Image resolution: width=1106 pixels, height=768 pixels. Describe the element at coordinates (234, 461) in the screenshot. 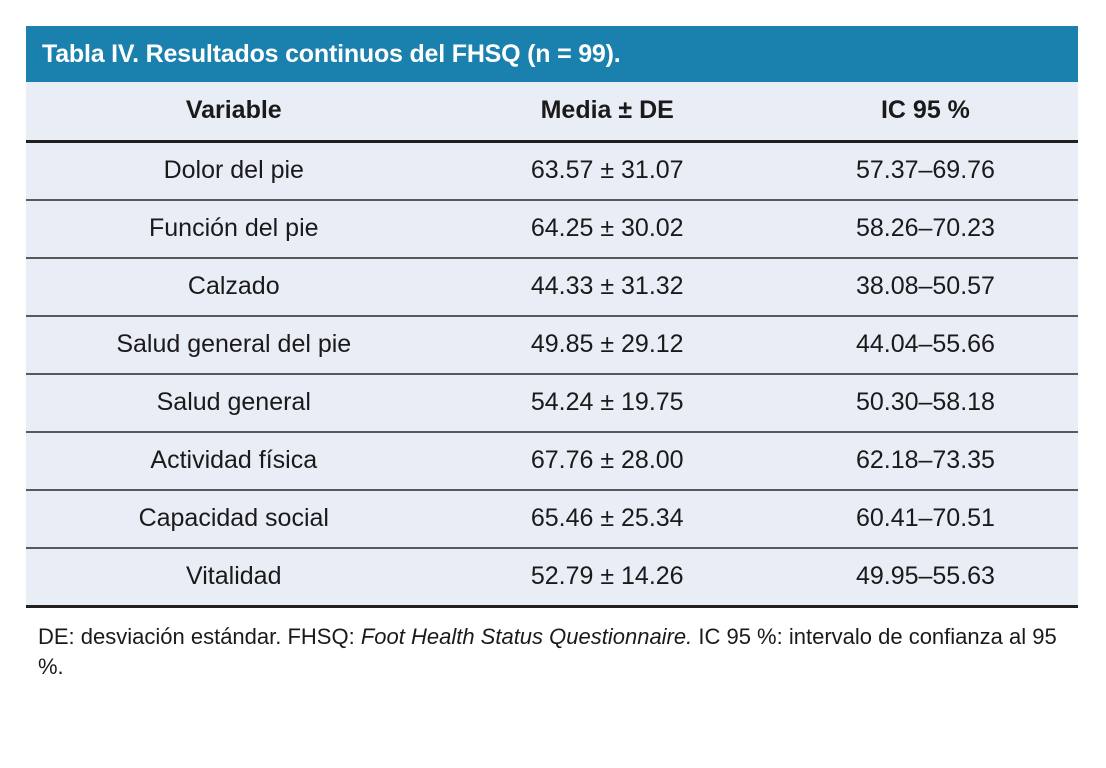

I see `cell-variable: Actividad física` at that location.